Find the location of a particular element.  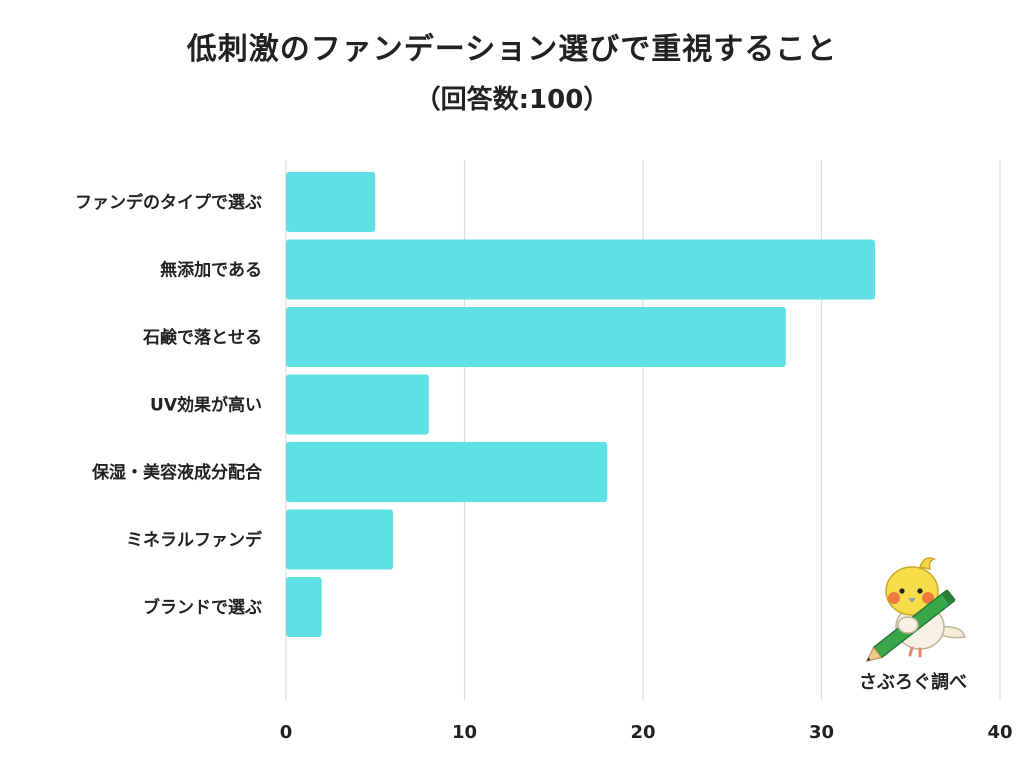

x-tick-label: 10 is located at coordinates (464, 732).